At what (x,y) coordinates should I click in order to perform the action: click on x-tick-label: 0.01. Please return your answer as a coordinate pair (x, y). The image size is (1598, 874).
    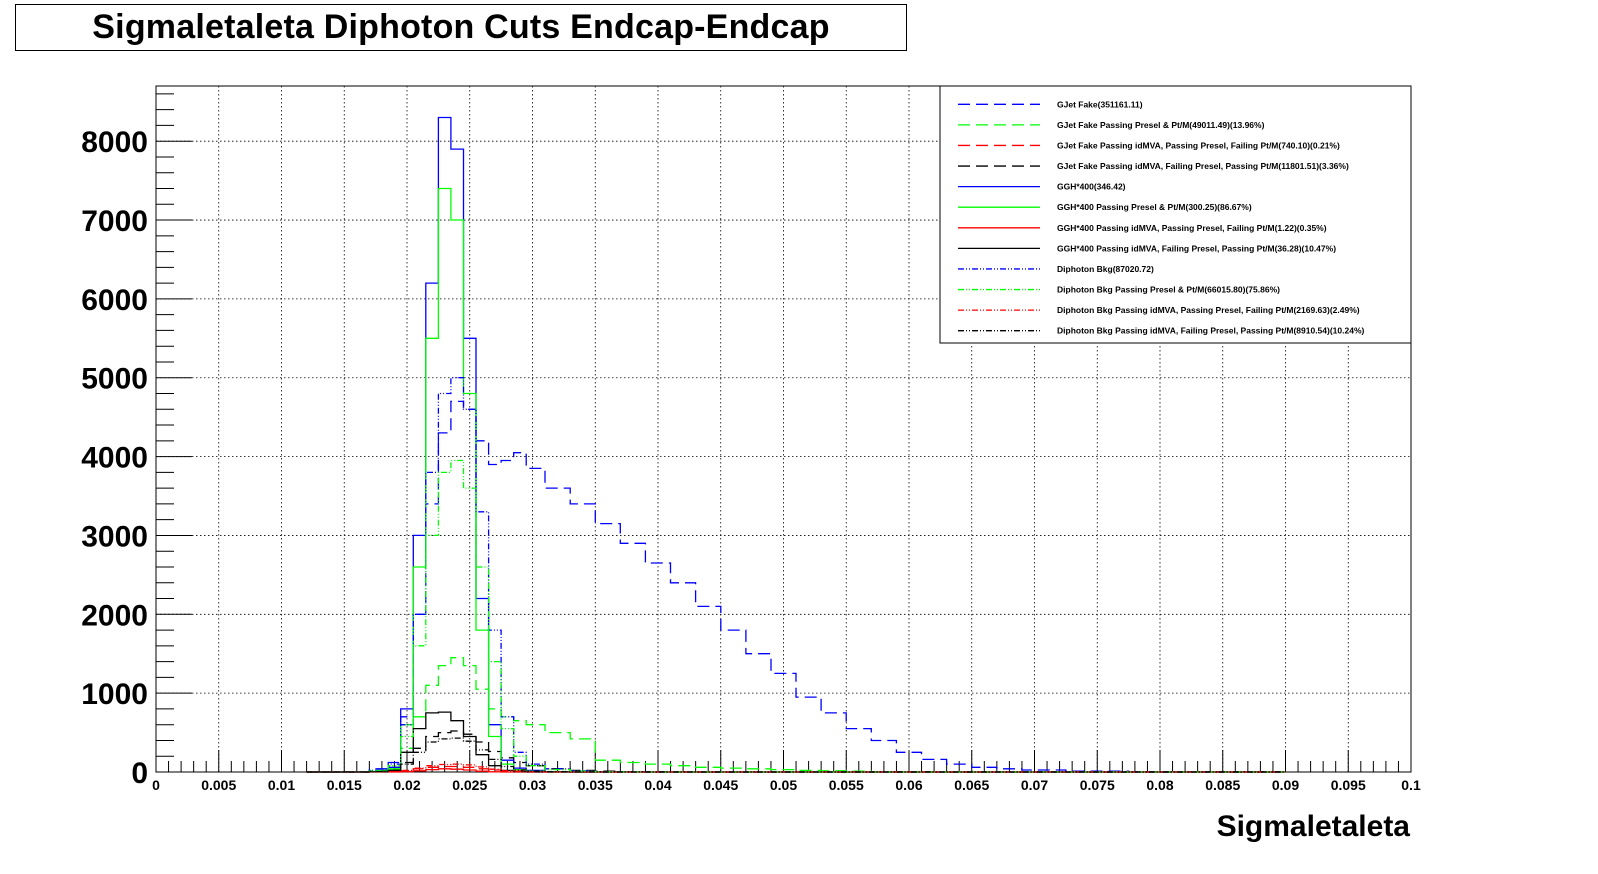
    Looking at the image, I should click on (281, 785).